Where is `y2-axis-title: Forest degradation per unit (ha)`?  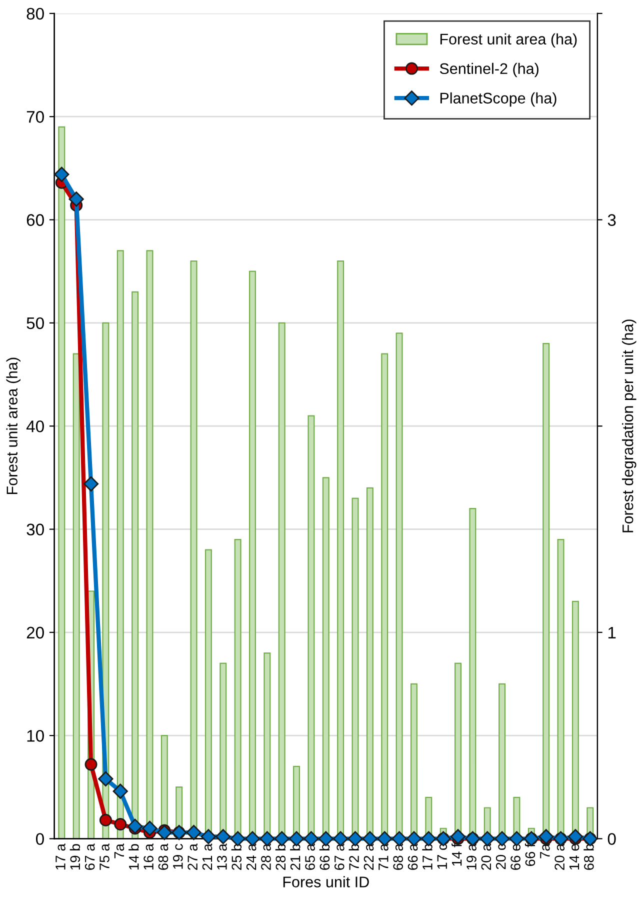 y2-axis-title: Forest degradation per unit (ha) is located at coordinates (629, 426).